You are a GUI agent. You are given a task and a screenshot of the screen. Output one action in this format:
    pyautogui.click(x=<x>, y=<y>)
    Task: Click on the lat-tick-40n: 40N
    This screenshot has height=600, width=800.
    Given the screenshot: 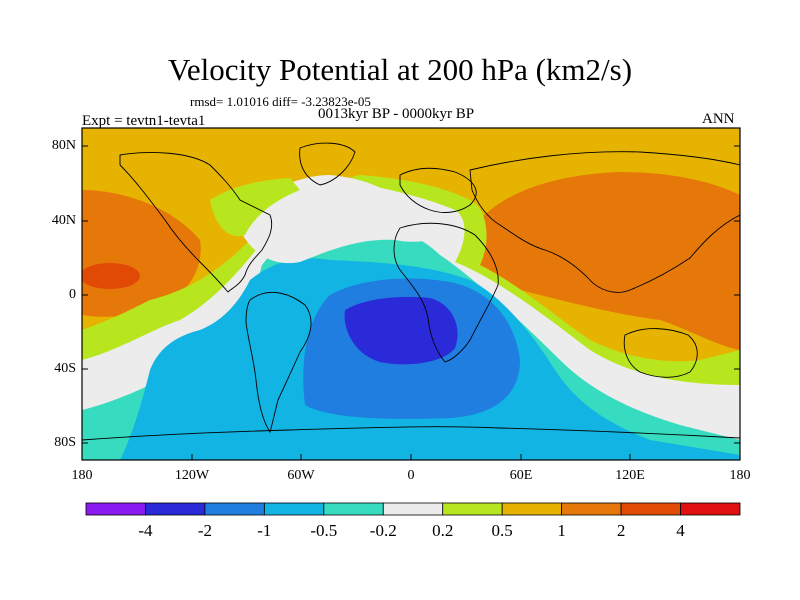 What is the action you would take?
    pyautogui.click(x=63, y=220)
    